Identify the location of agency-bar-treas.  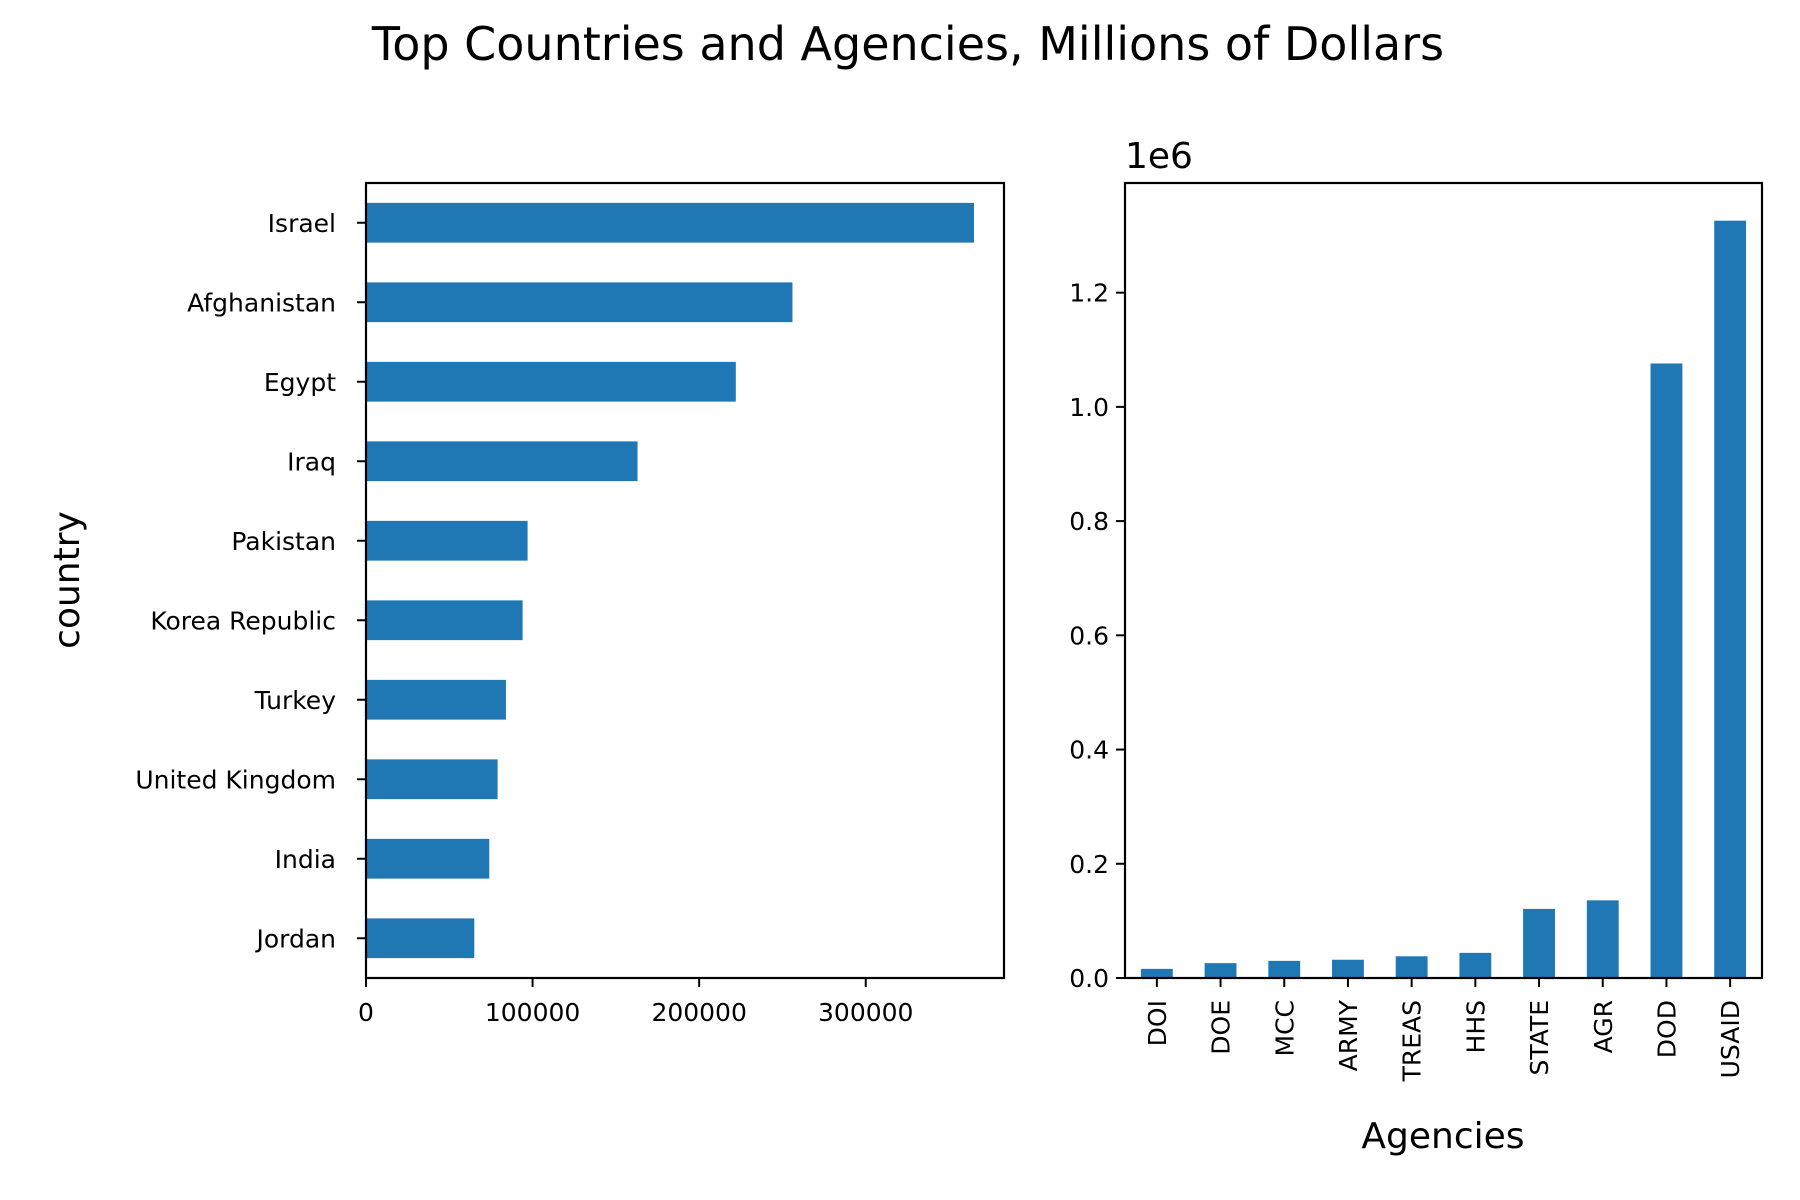
(1411, 967).